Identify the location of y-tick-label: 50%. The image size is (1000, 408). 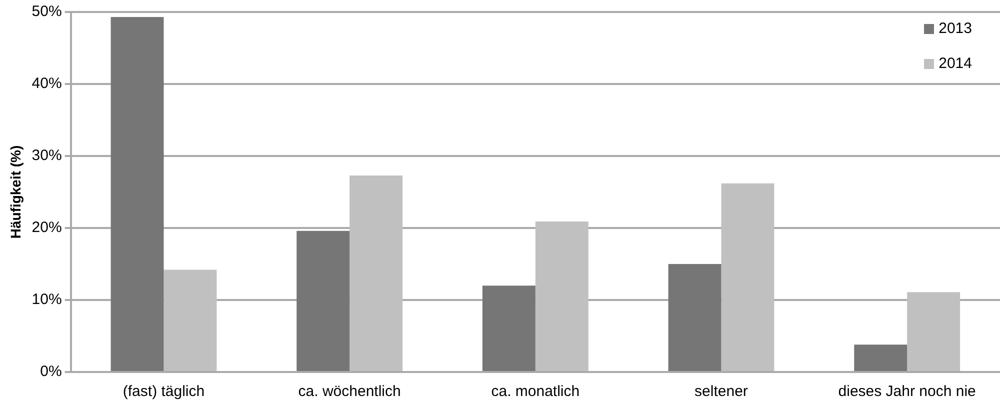
(47, 11).